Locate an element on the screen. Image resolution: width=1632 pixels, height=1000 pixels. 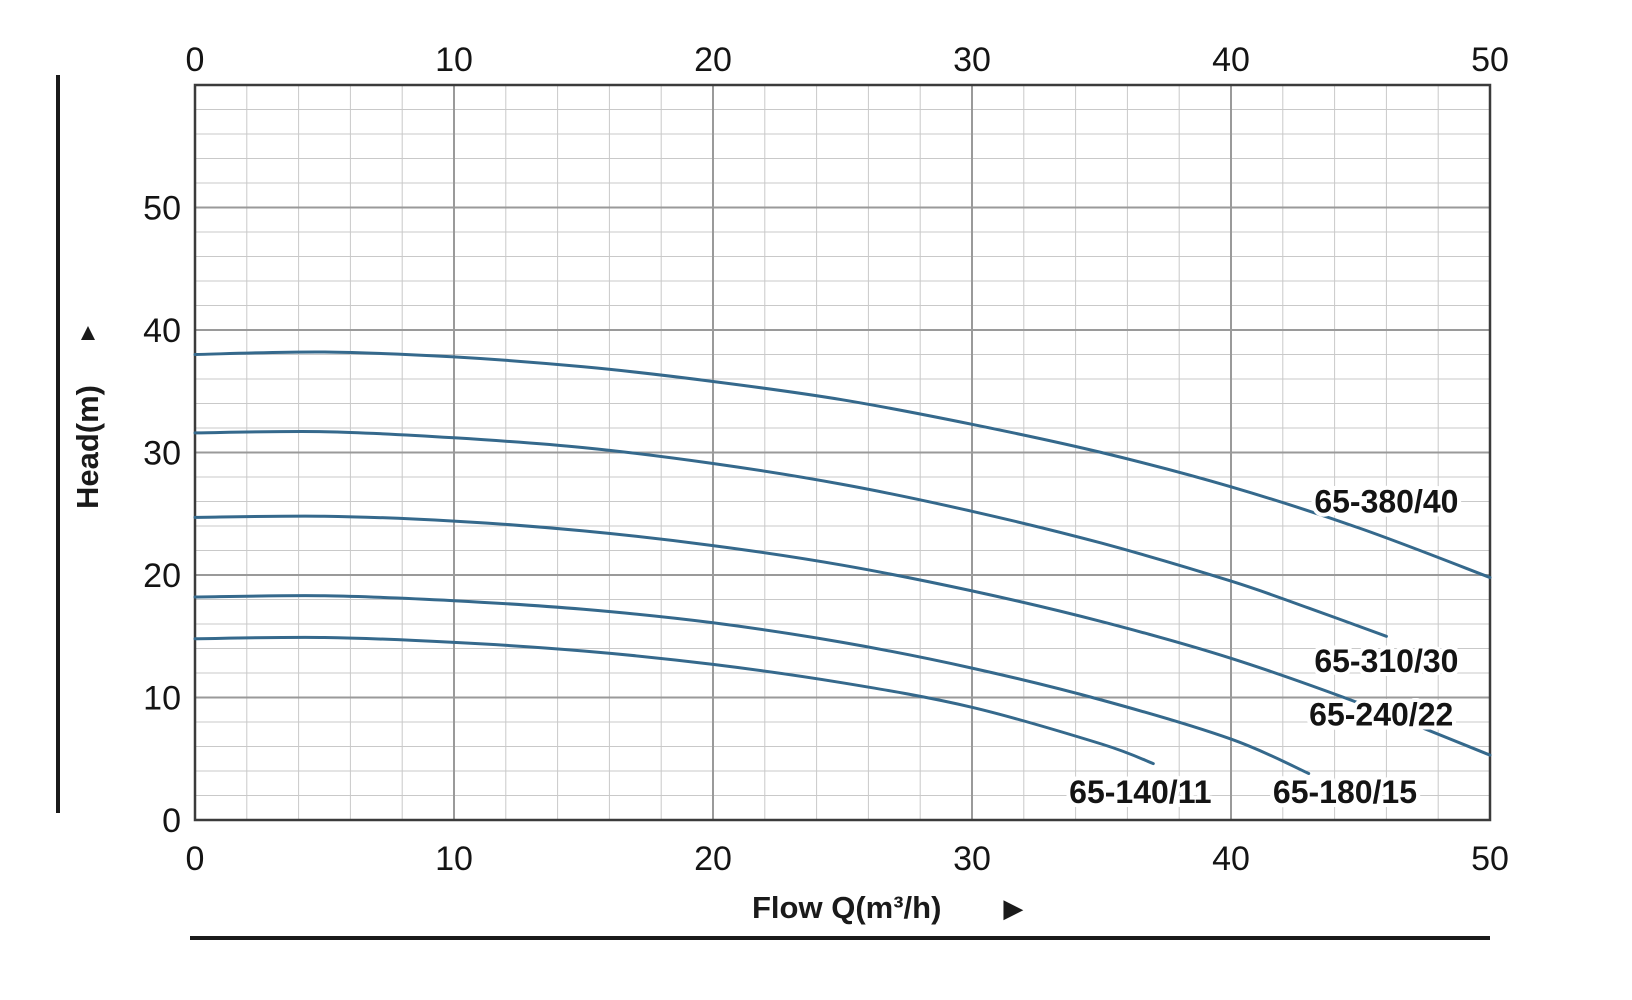
curve-label-65-180/15: 65-180/15 is located at coordinates (1345, 792).